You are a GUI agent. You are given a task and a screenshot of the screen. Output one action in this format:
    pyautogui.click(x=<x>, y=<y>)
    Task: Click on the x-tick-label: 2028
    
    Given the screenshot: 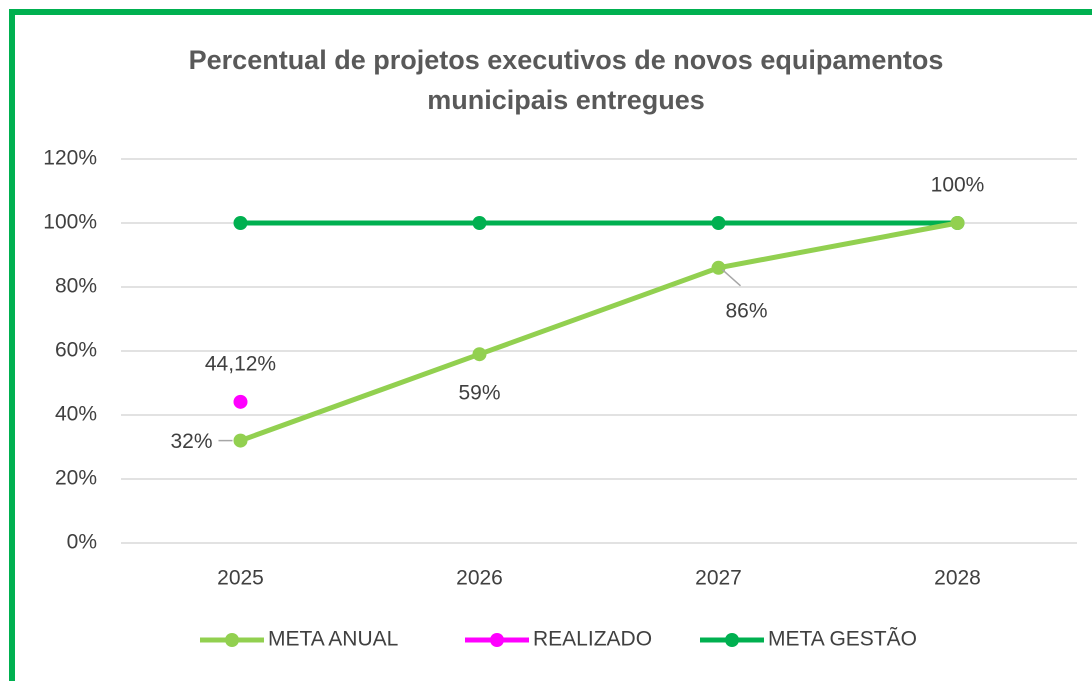 What is the action you would take?
    pyautogui.click(x=957, y=578)
    